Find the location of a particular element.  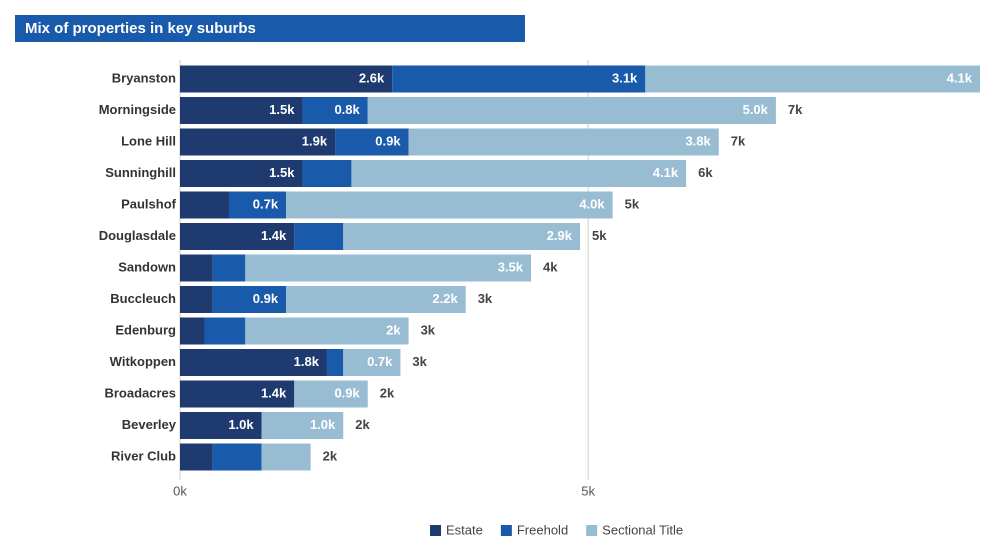

y-tick-label: Buccleuch is located at coordinates (143, 298).